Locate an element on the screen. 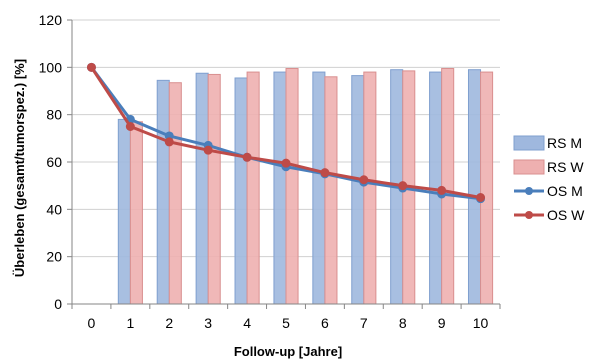 This screenshot has height=360, width=608. x-tick-label: 5 is located at coordinates (286, 323).